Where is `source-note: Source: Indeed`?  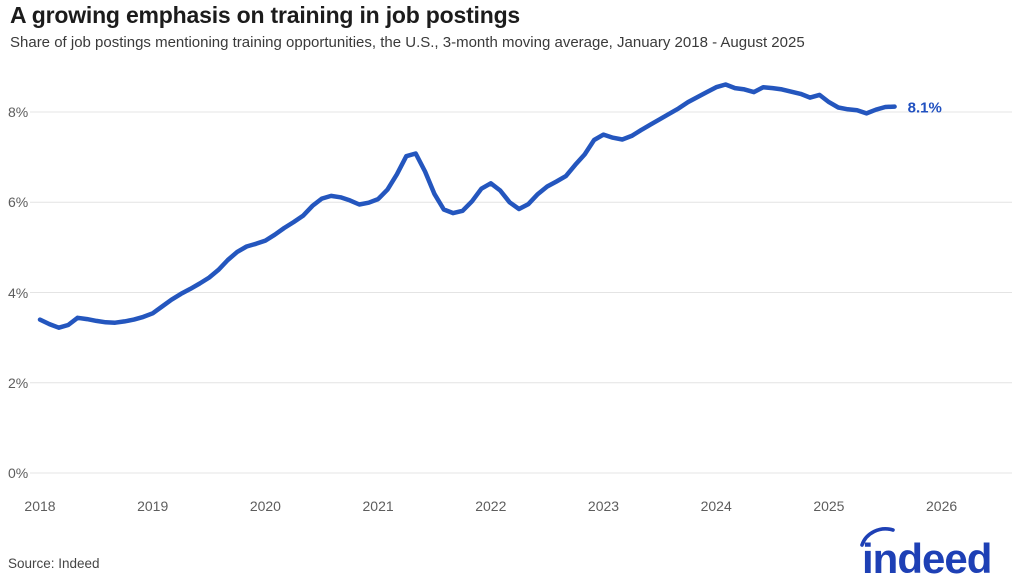
source-note: Source: Indeed is located at coordinates (54, 563).